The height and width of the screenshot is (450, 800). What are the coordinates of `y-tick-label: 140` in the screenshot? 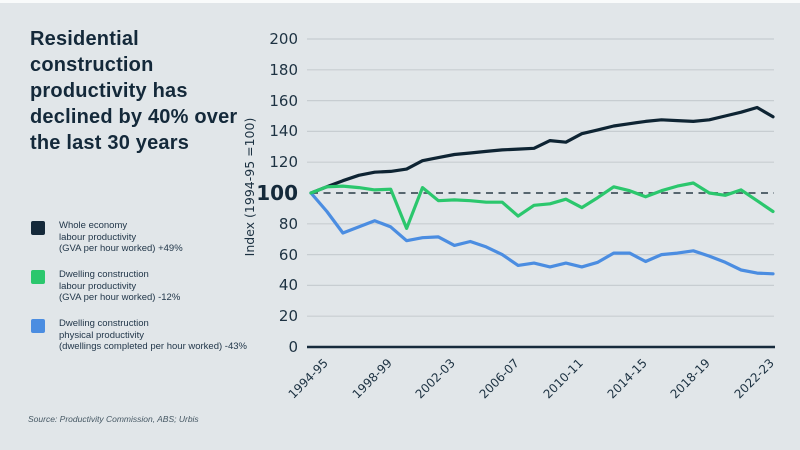 It's located at (283, 131).